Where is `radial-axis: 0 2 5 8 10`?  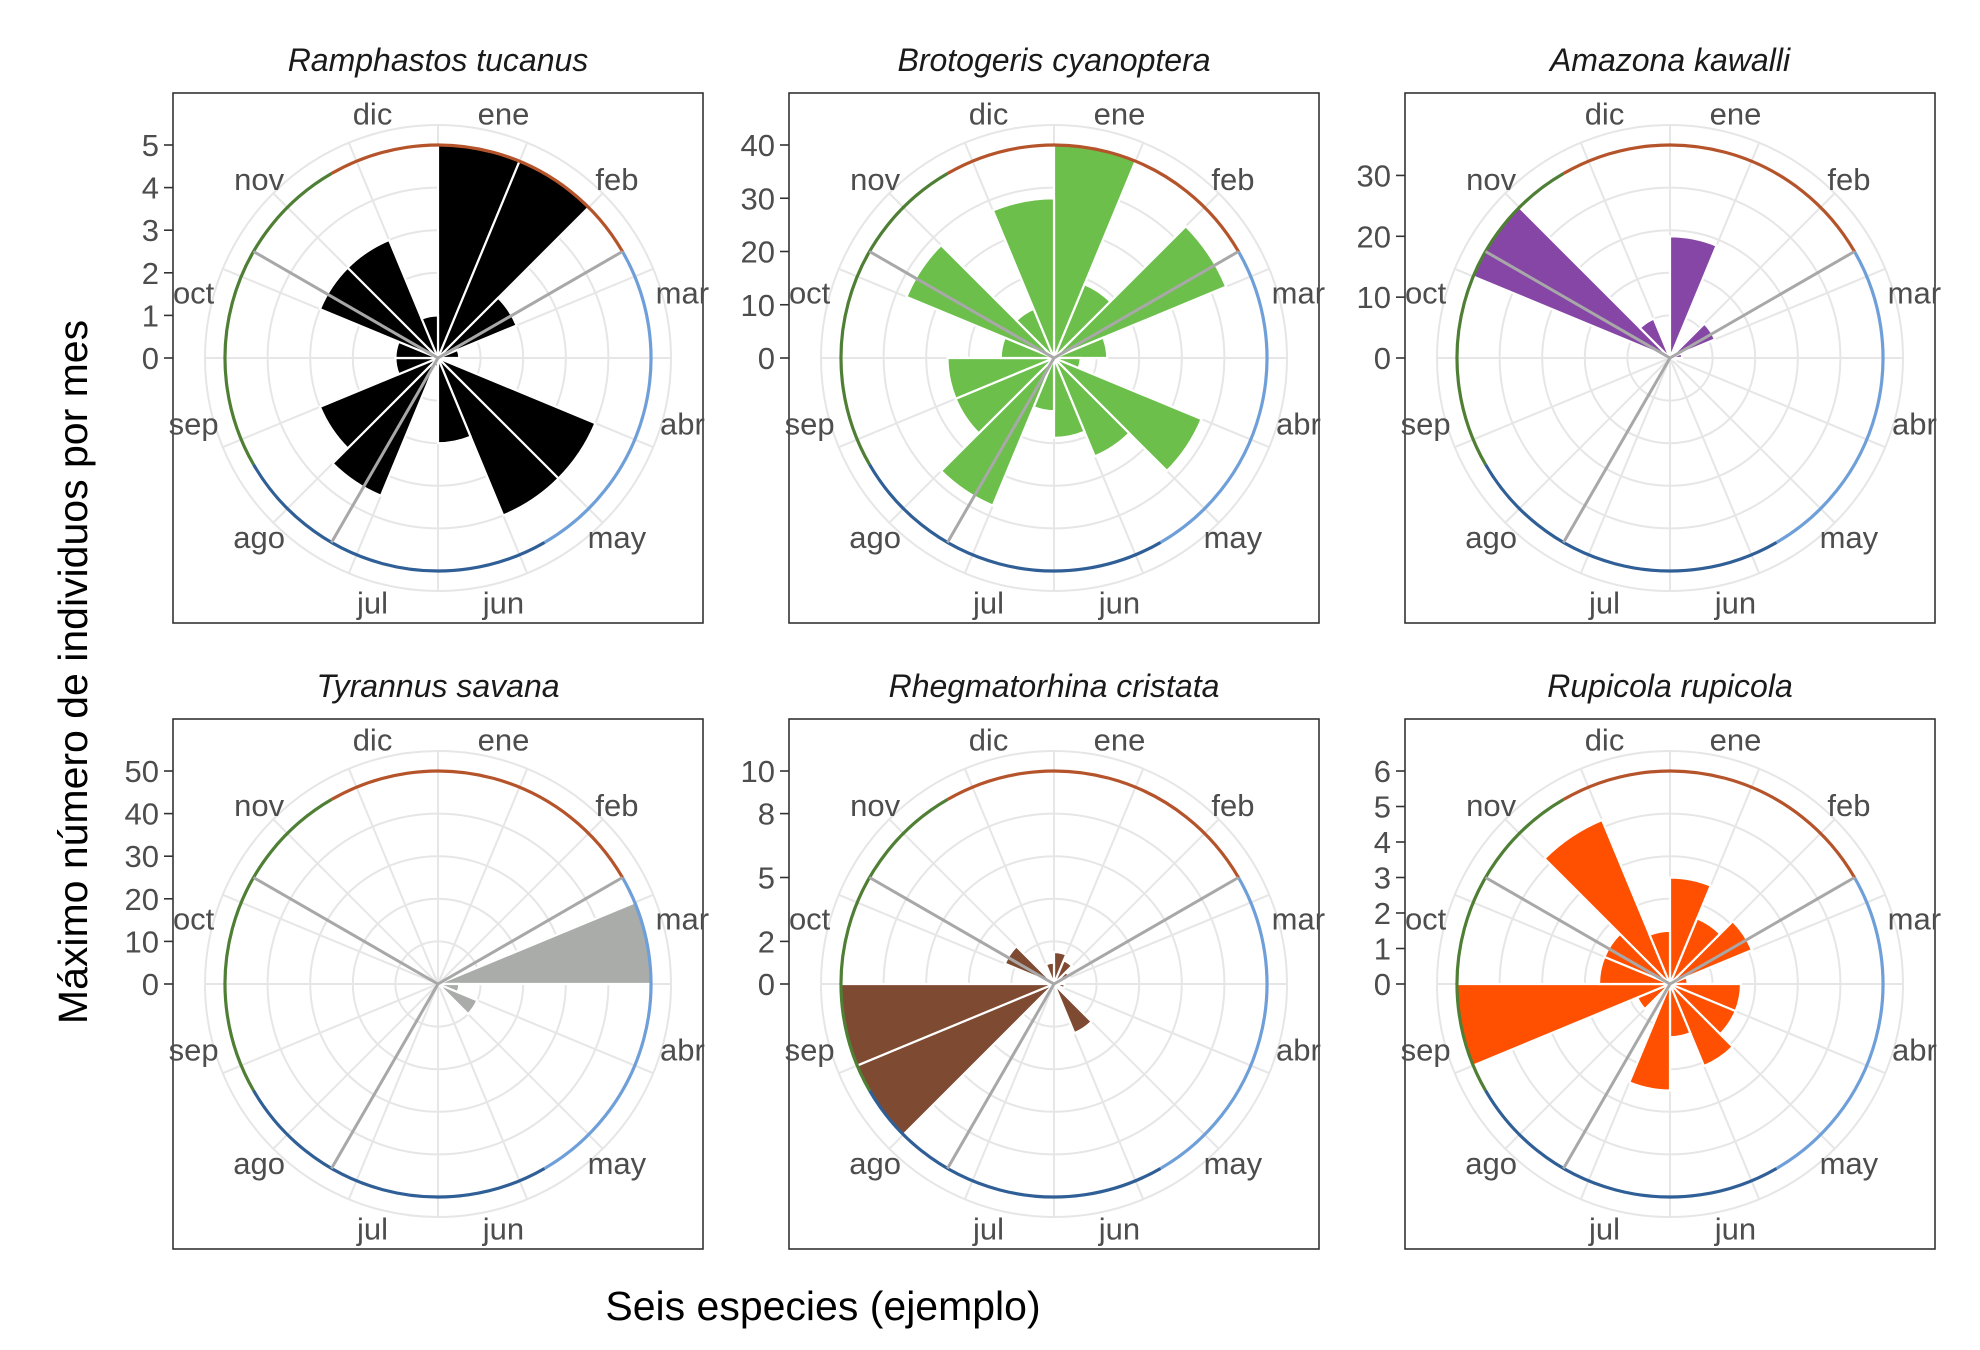
radial-axis: 0 2 5 8 10 is located at coordinates (765, 878).